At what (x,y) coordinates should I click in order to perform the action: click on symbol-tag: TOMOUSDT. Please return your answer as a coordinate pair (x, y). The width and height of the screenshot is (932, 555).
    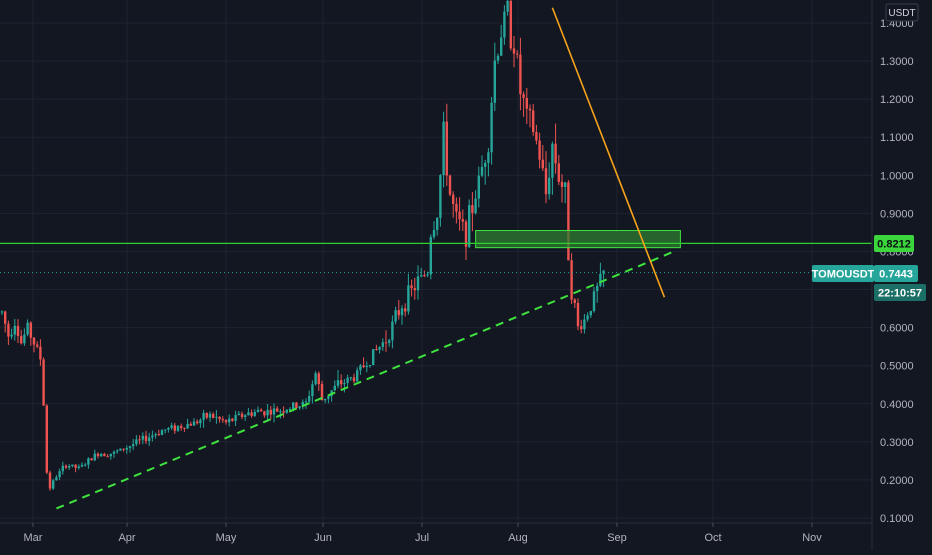
    Looking at the image, I should click on (843, 273).